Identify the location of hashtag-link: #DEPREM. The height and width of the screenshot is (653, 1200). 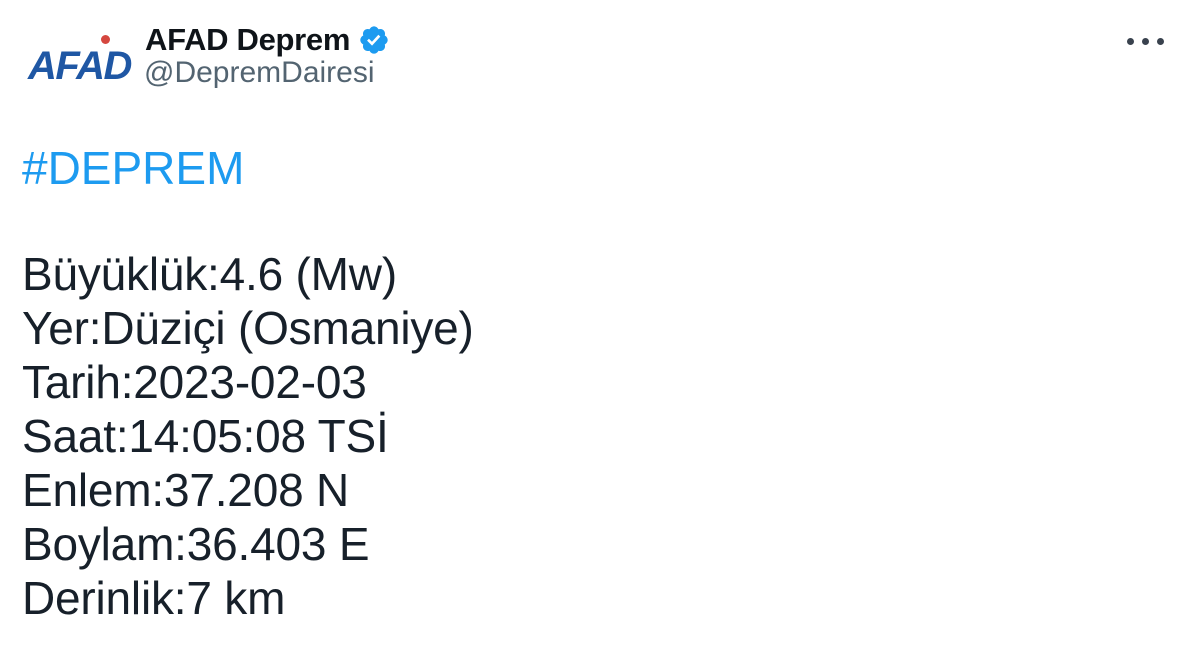
(133, 168).